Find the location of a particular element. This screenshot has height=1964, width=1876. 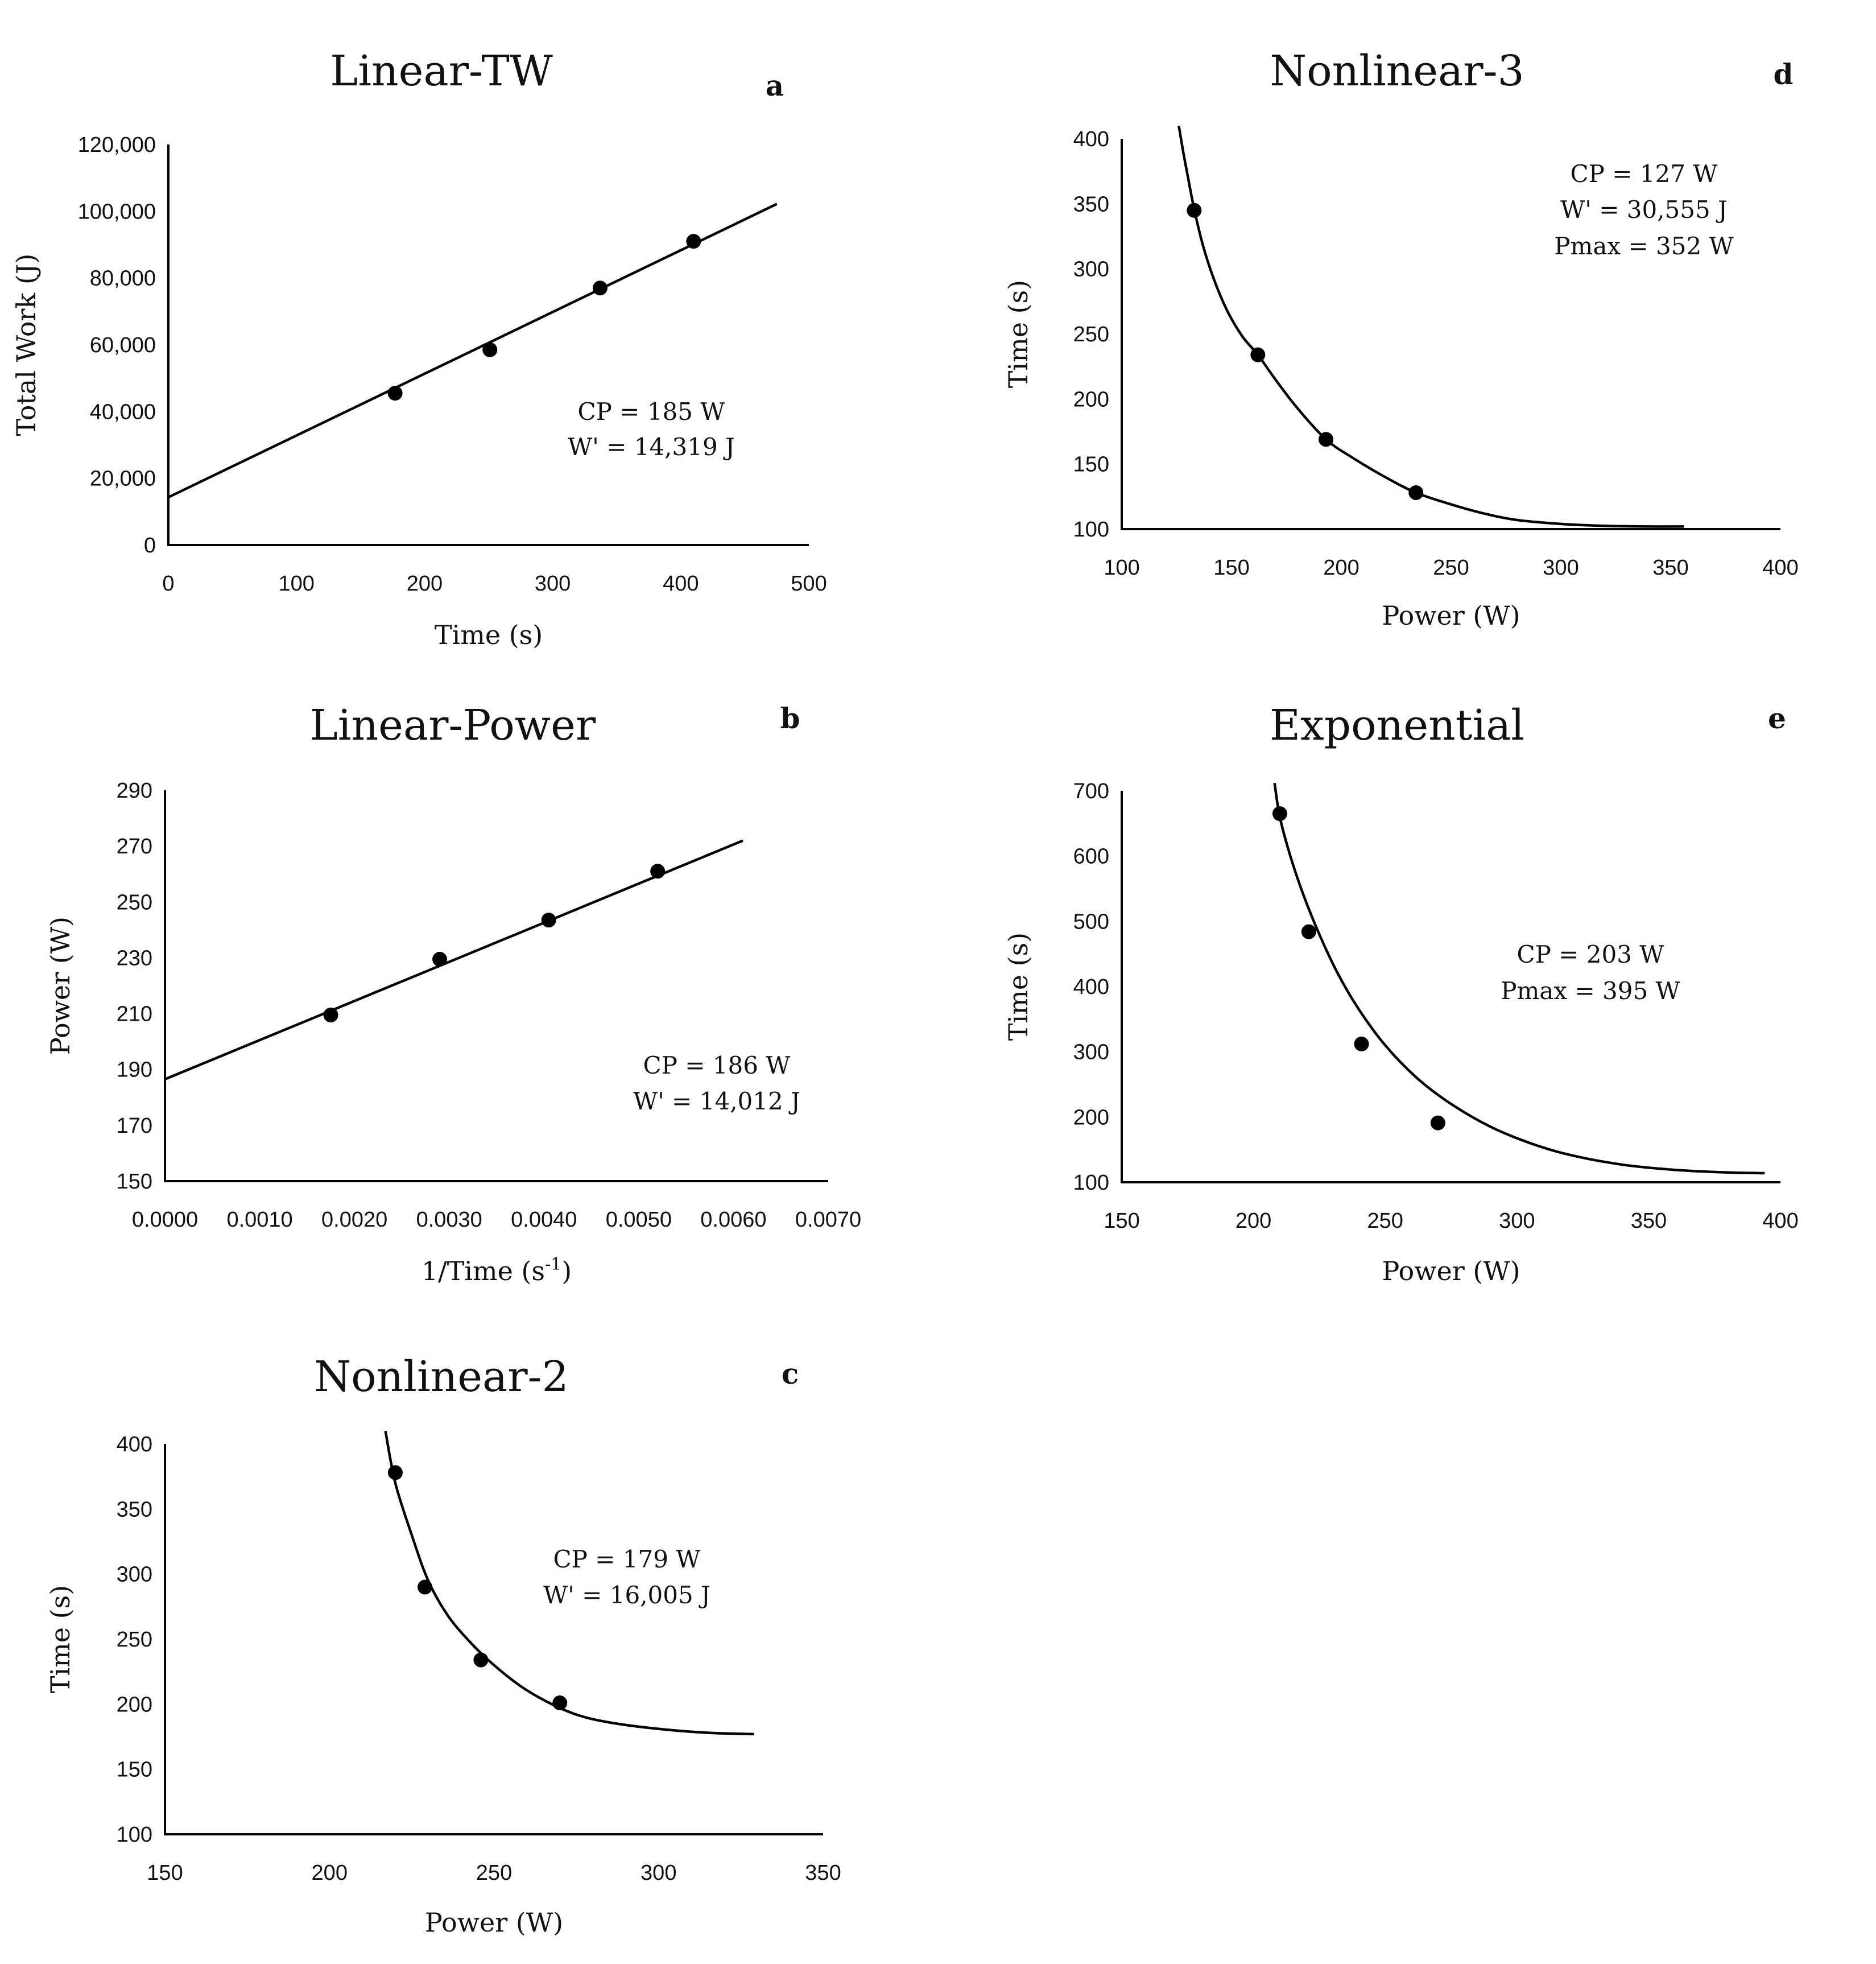

x-axis-label-main: 1/Time (s is located at coordinates (483, 1271).